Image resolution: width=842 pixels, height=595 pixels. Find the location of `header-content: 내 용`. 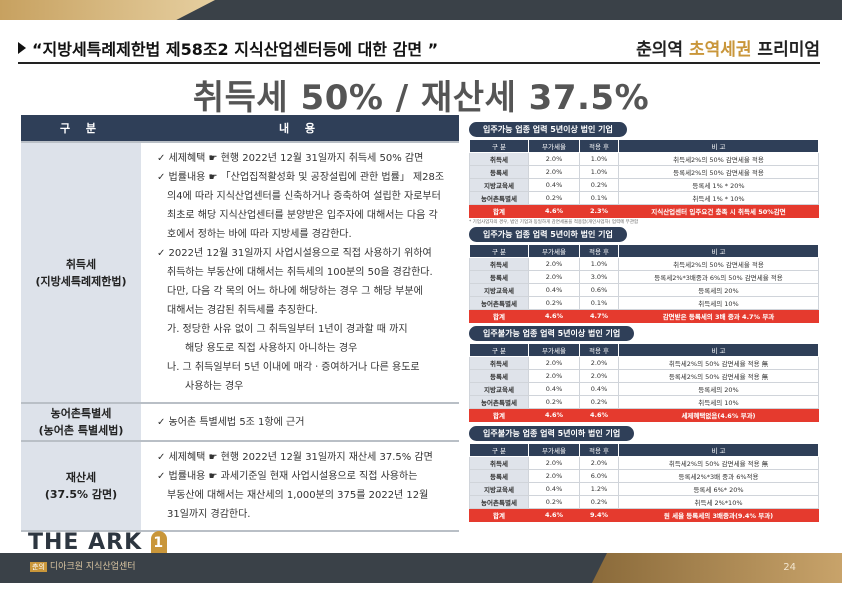

header-content: 내 용 is located at coordinates (300, 129).